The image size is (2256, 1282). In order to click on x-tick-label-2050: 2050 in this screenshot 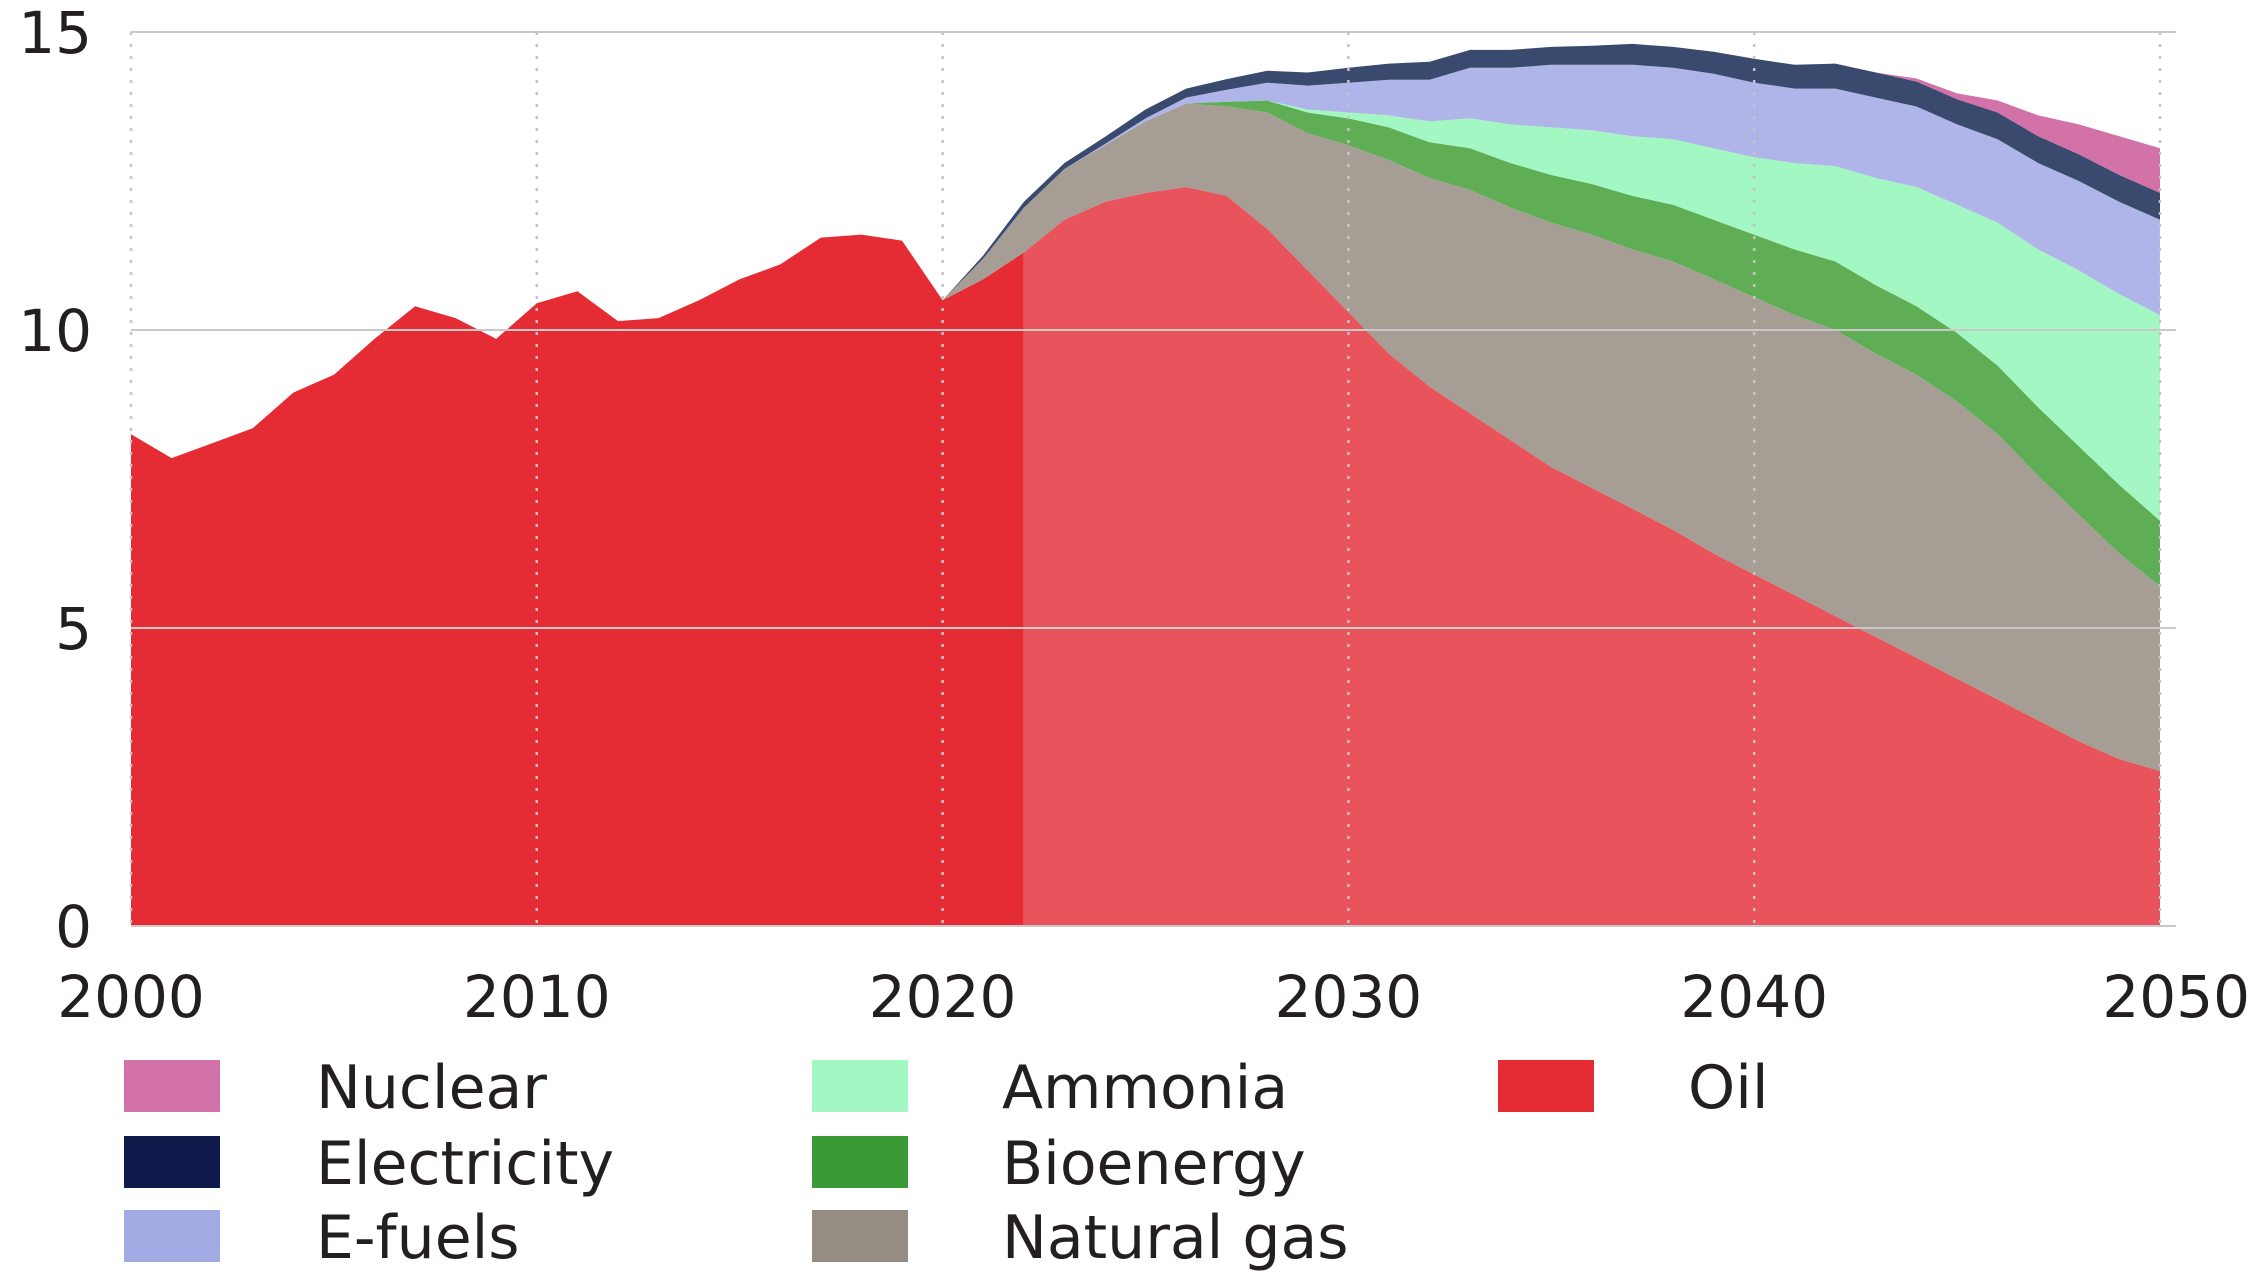, I will do `click(2176, 997)`.